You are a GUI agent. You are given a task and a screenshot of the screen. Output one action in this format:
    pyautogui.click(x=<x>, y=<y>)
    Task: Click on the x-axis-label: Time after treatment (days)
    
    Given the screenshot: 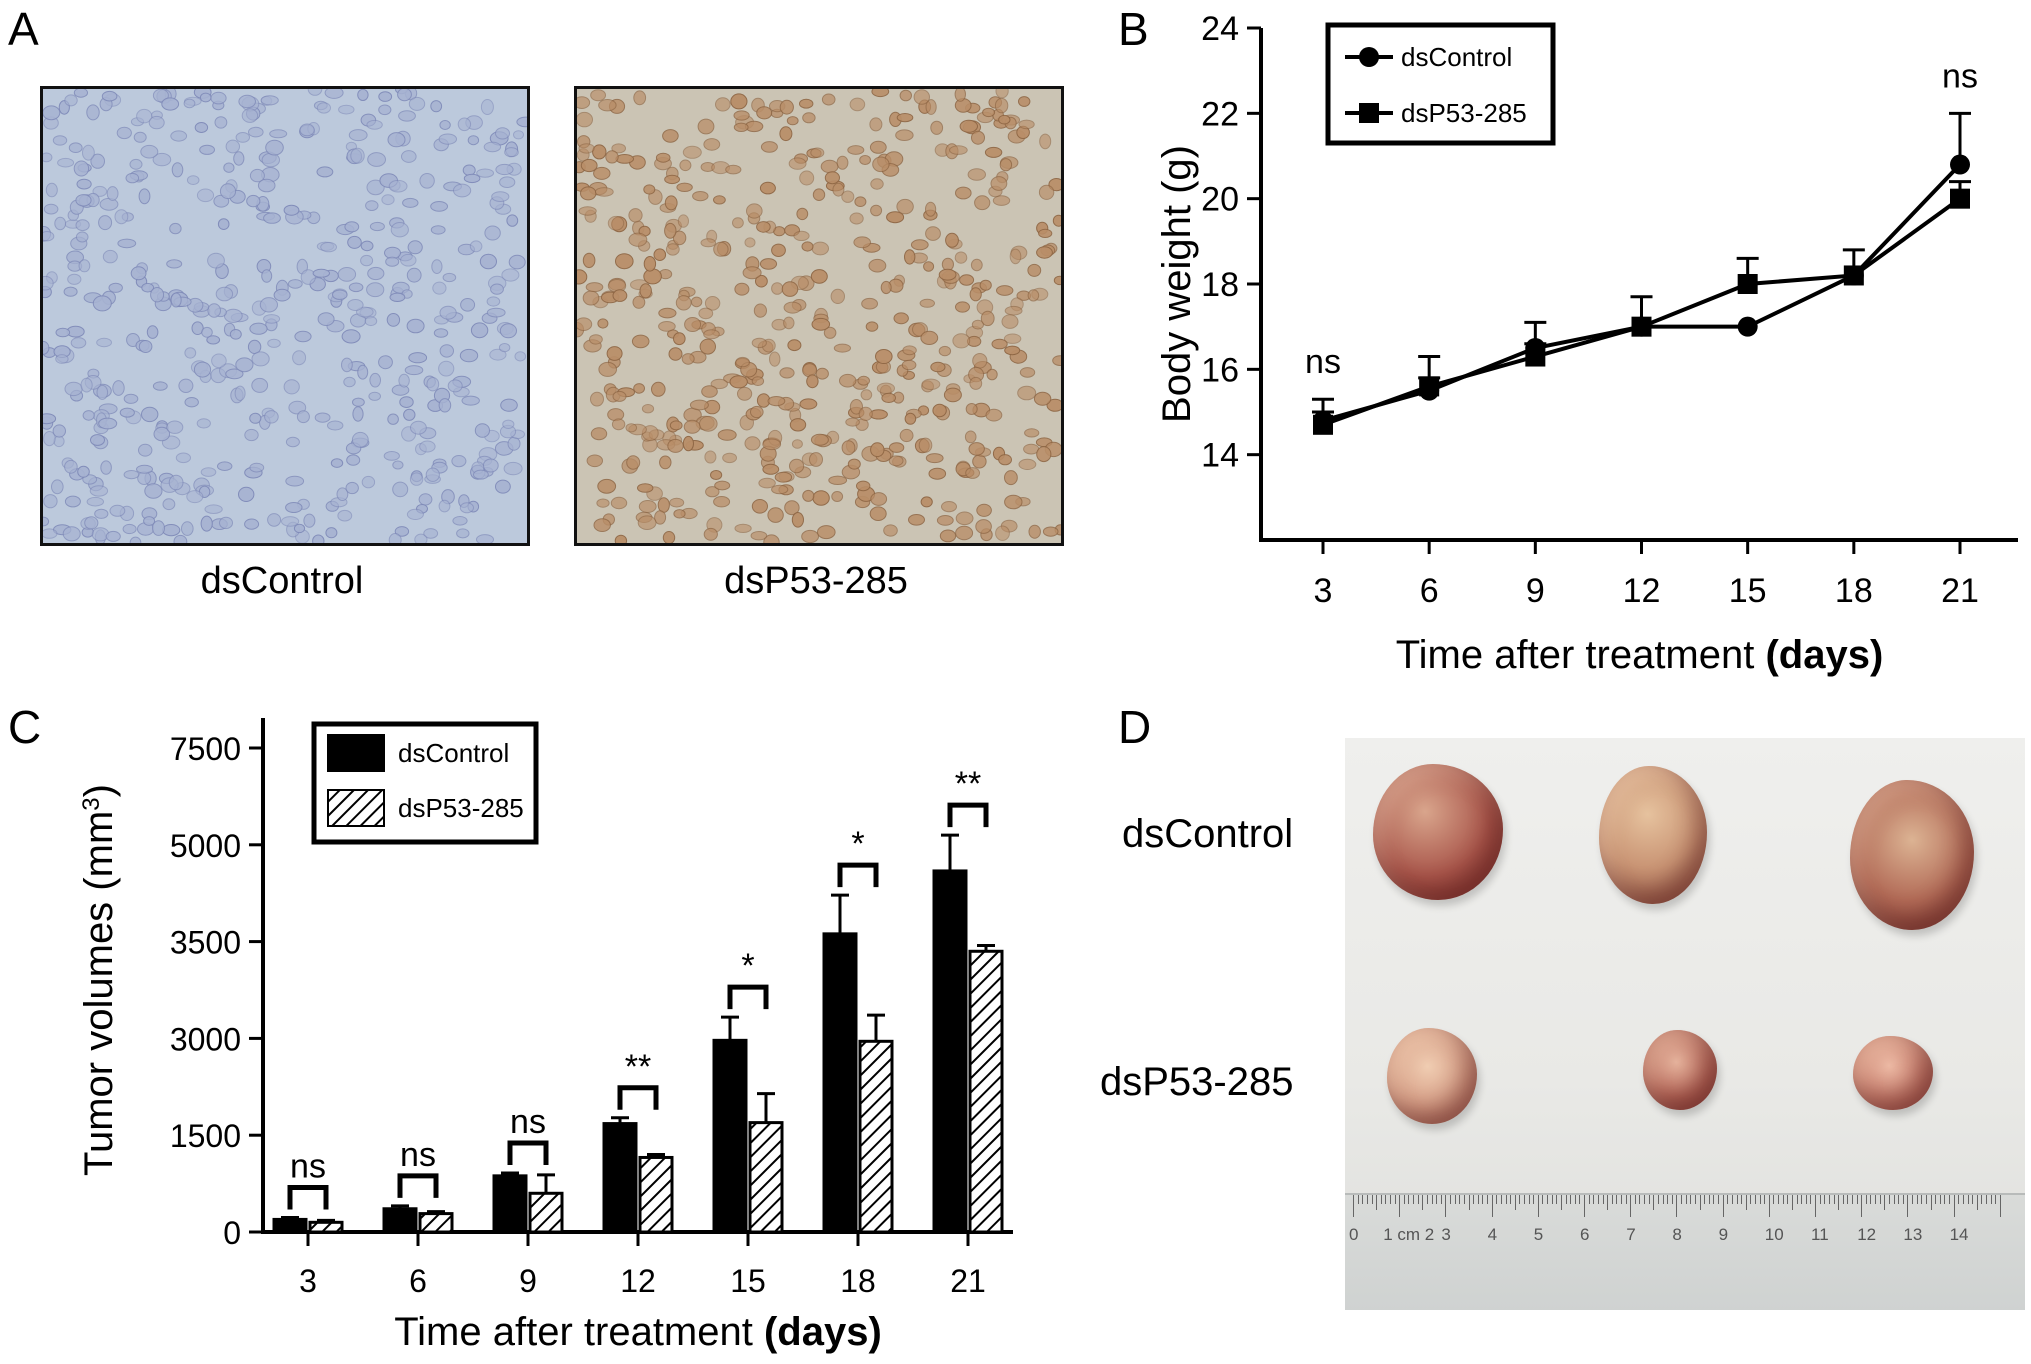 What is the action you would take?
    pyautogui.click(x=1640, y=655)
    